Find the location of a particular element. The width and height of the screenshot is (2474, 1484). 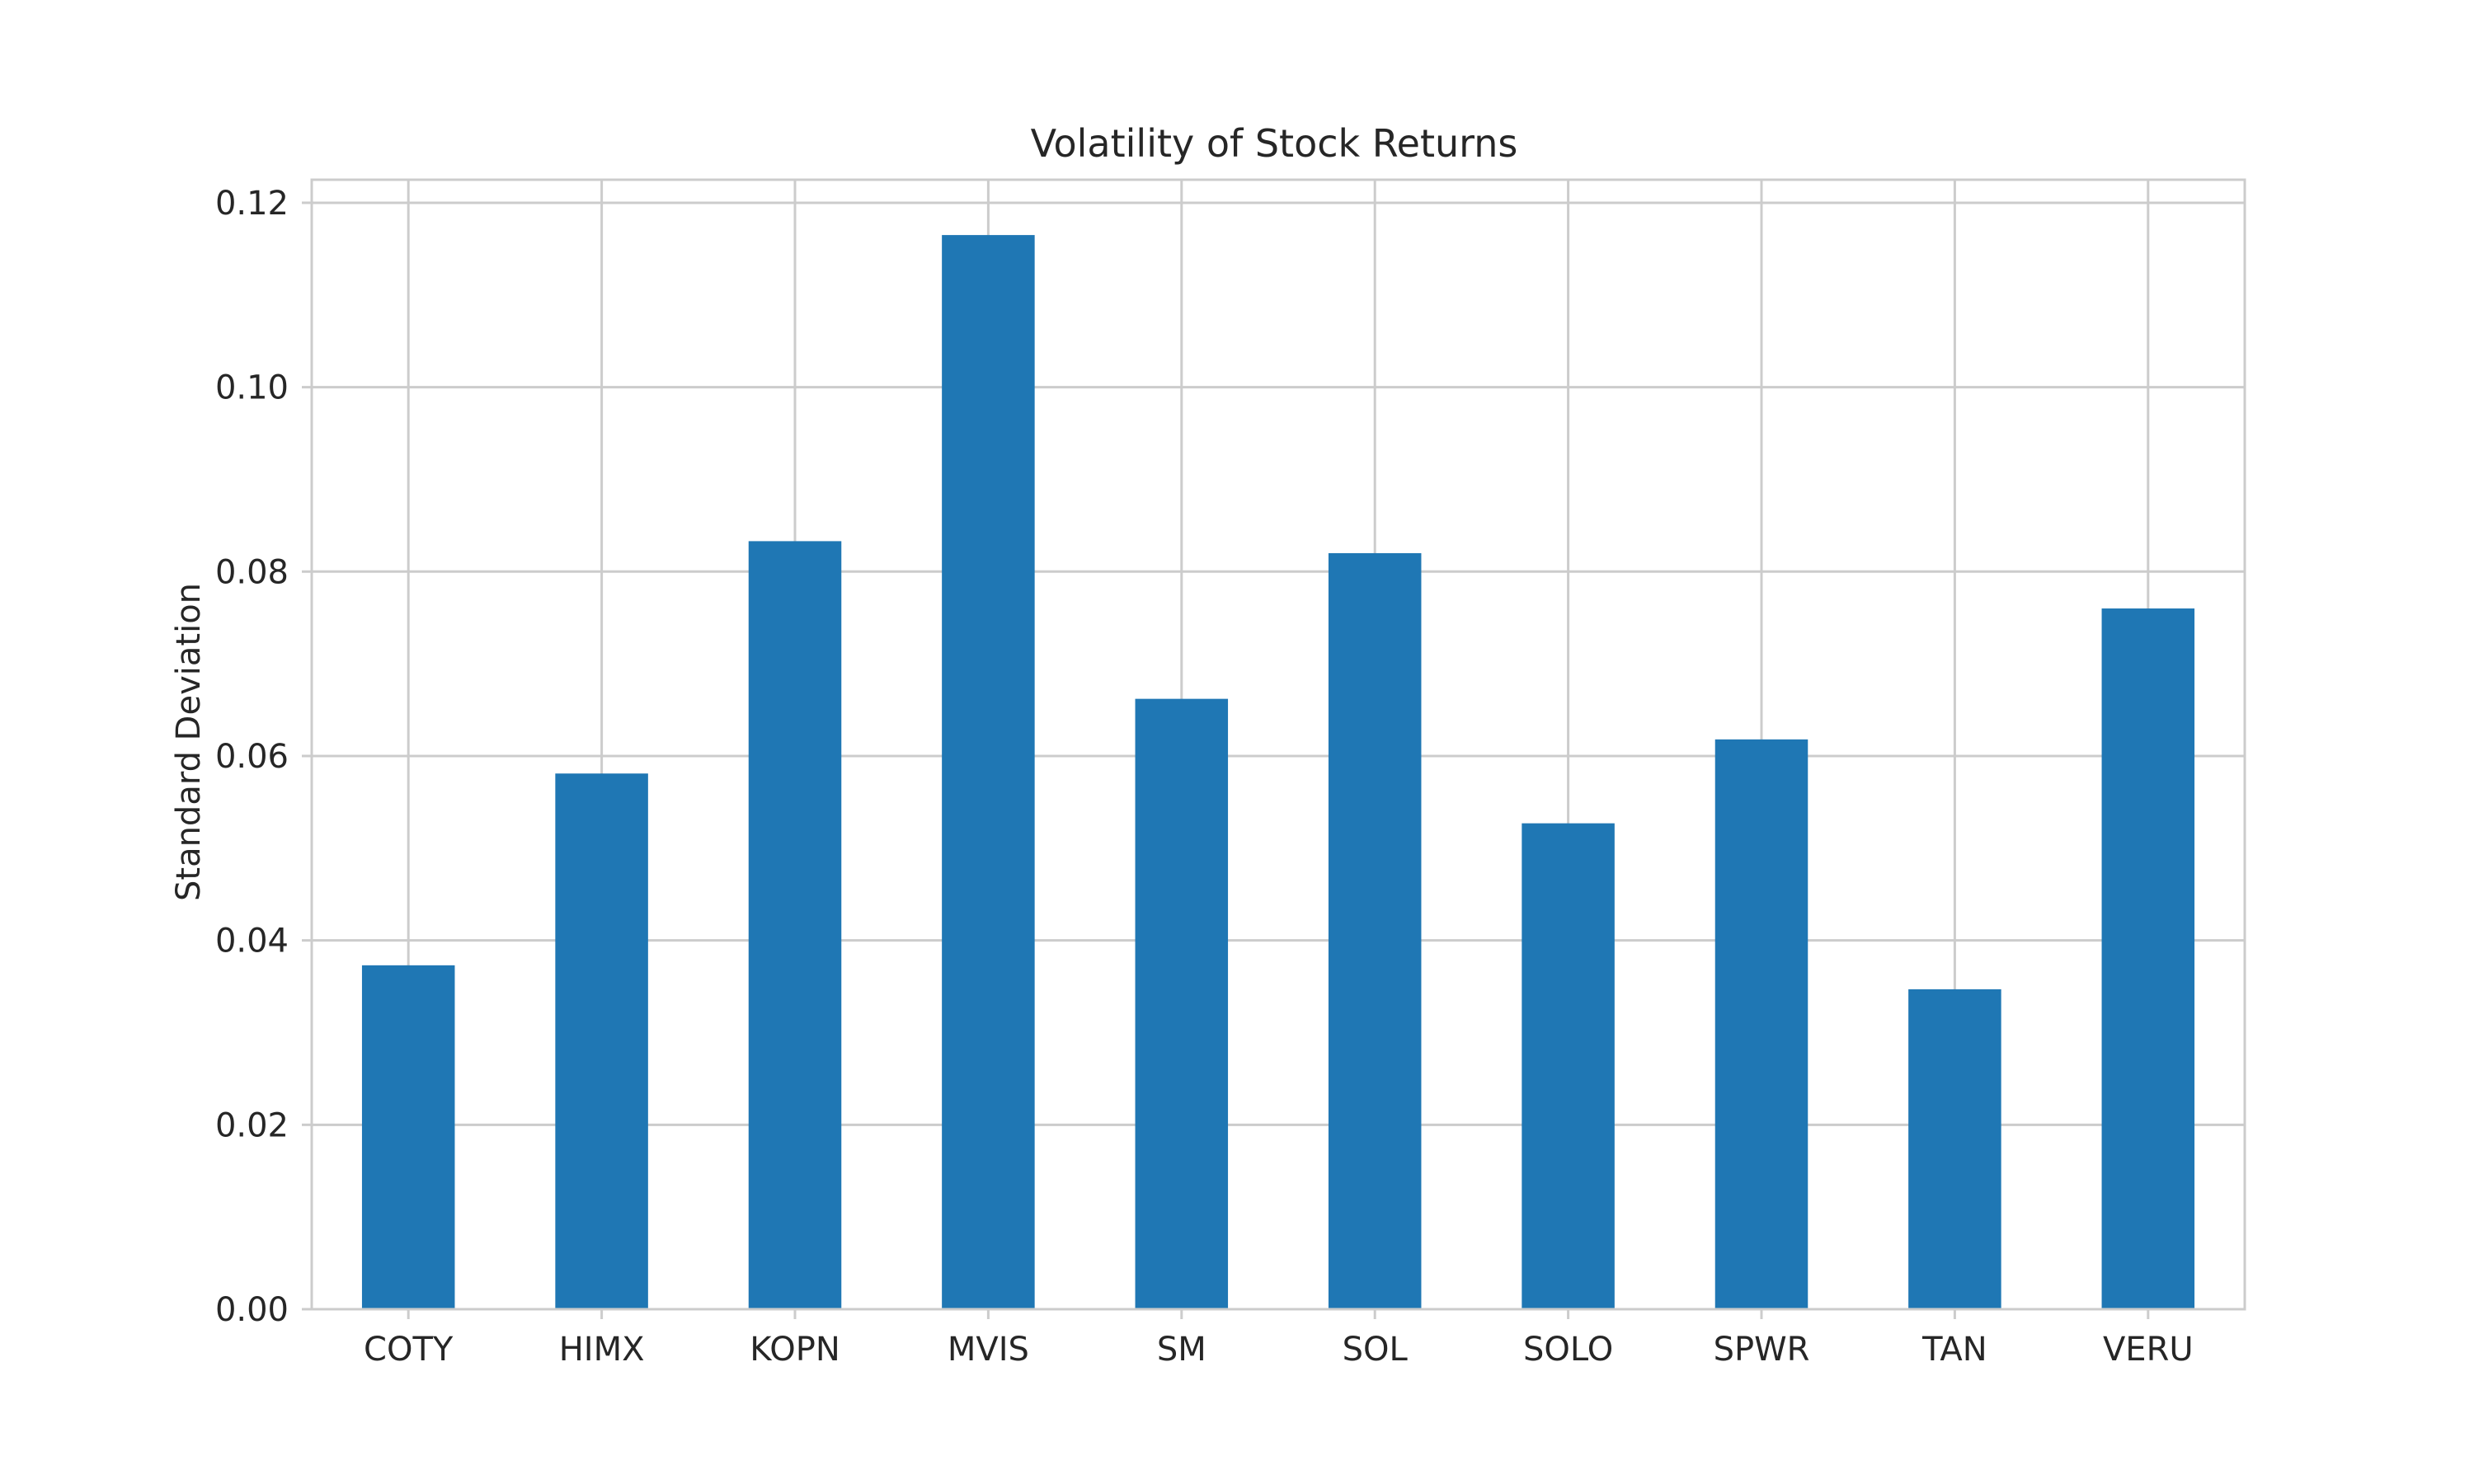

x-tick-label: MVIS is located at coordinates (988, 1350).